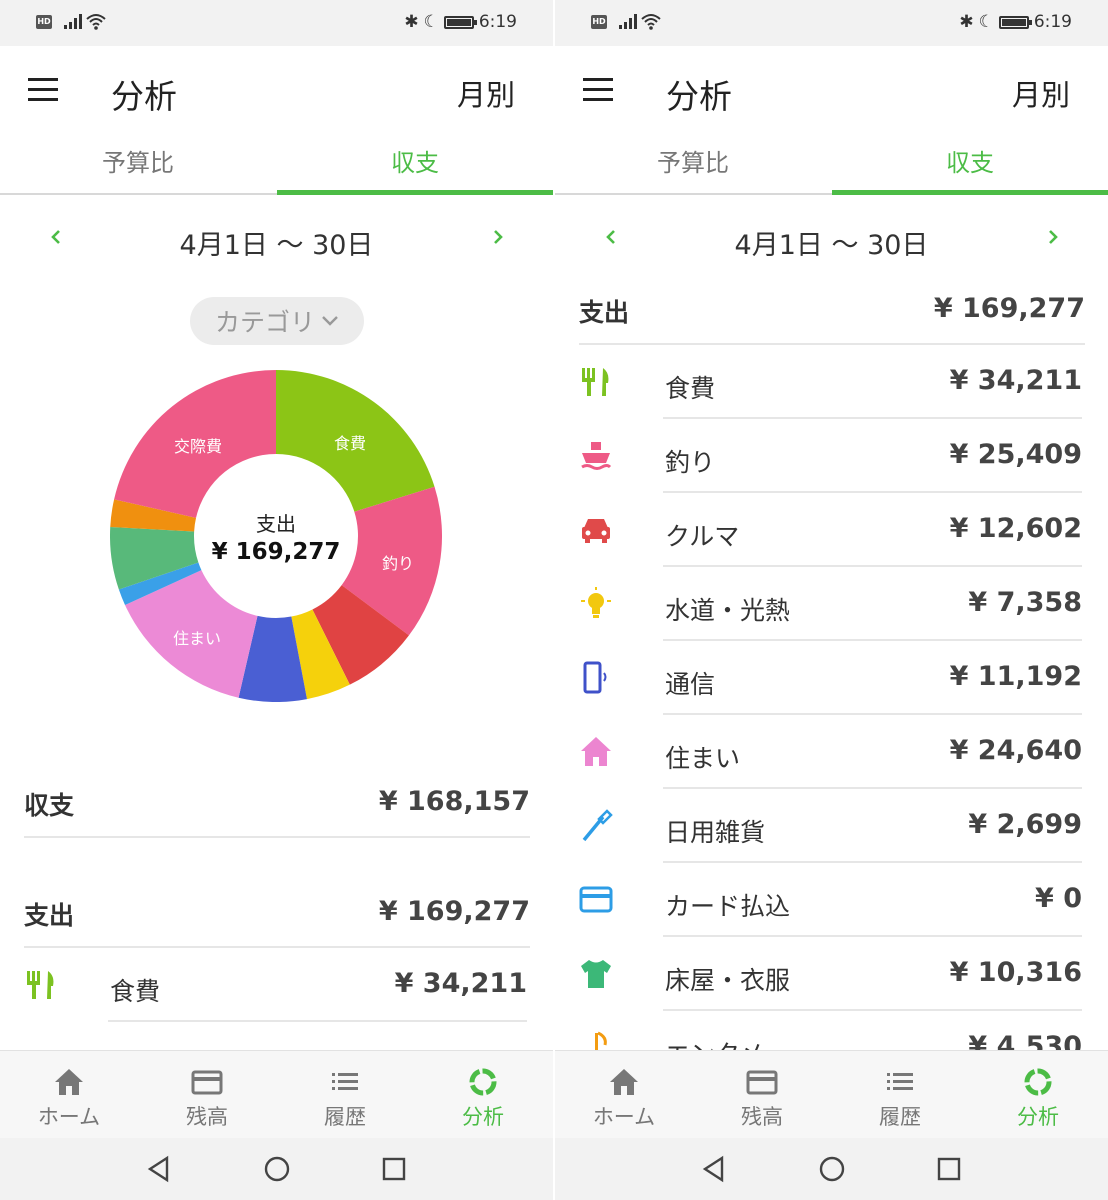 The image size is (1108, 1200). What do you see at coordinates (277, 803) in the screenshot?
I see `balance-row: 収支 ¥ 168,157` at bounding box center [277, 803].